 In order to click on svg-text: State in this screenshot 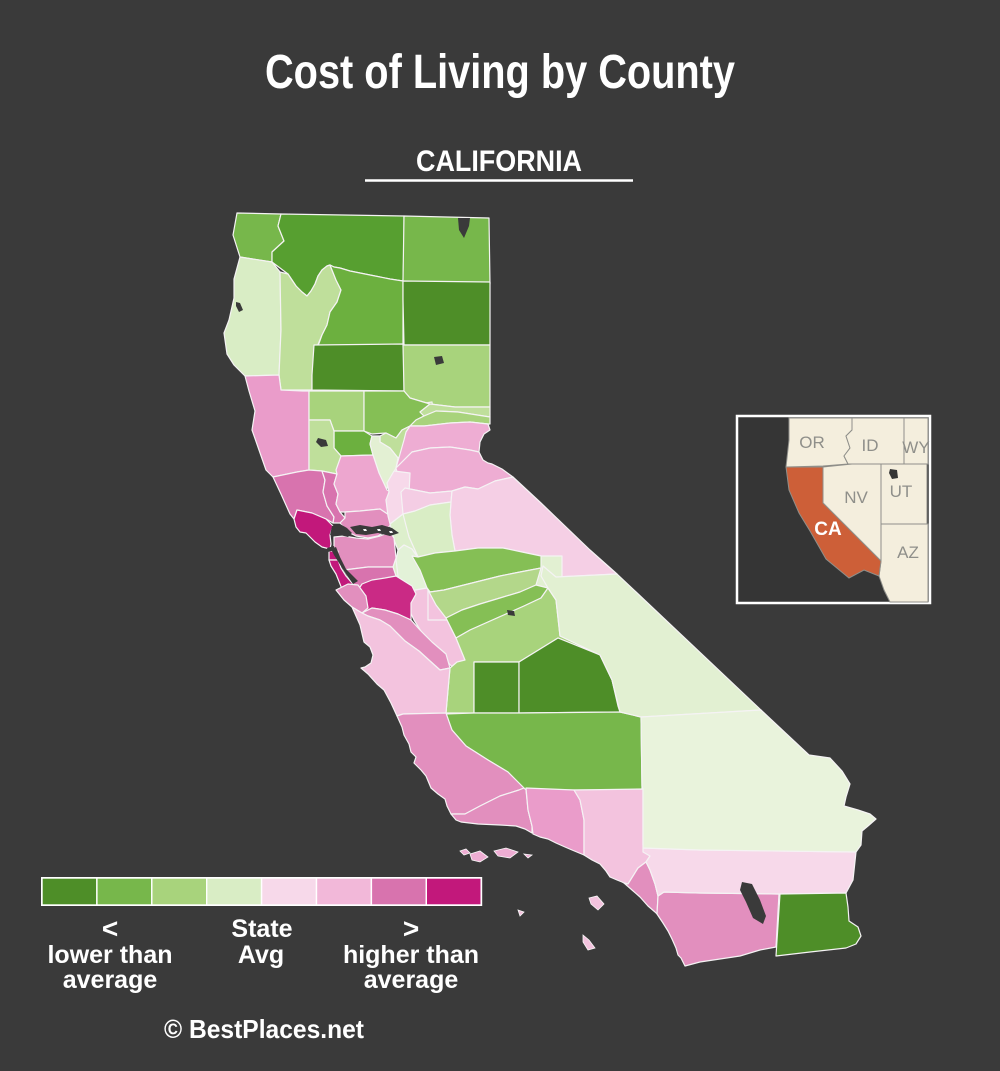, I will do `click(261, 929)`.